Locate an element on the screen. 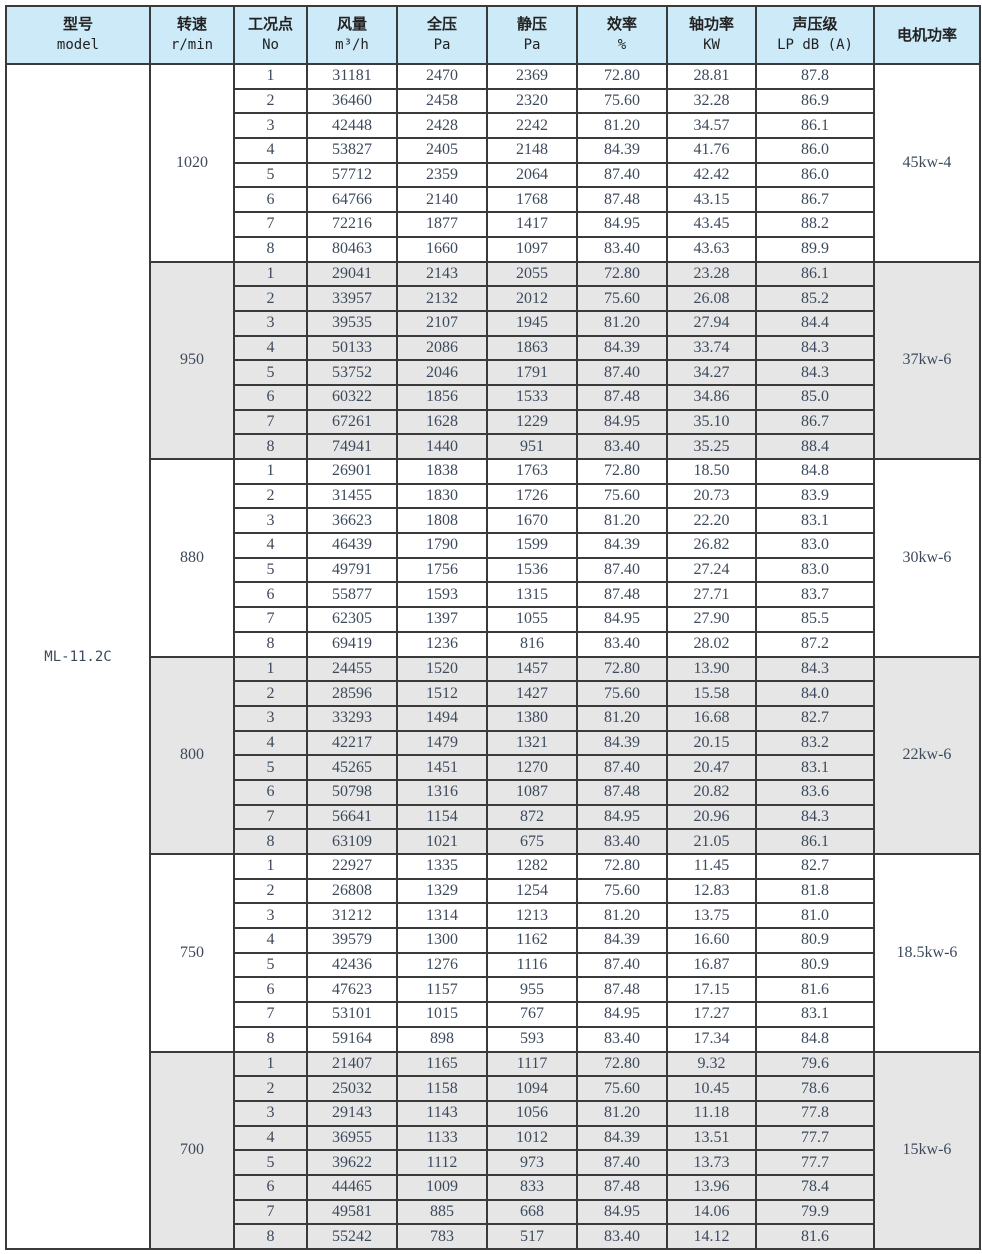  header-unit: model is located at coordinates (78, 45).